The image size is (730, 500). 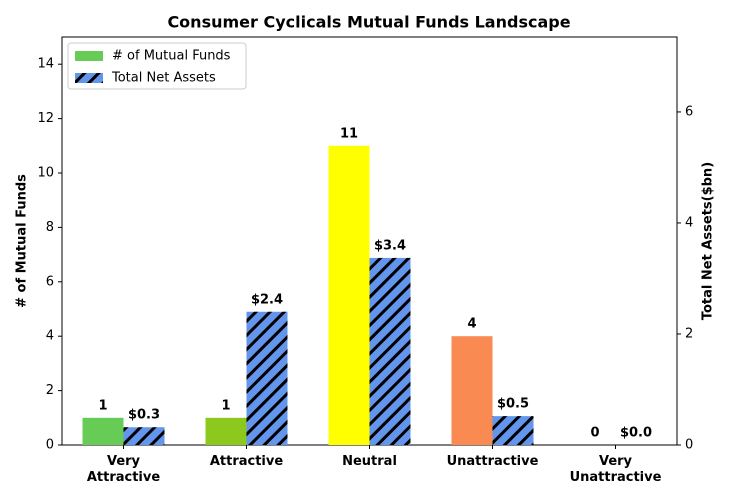 What do you see at coordinates (50, 445) in the screenshot?
I see `y-tick-label: 0` at bounding box center [50, 445].